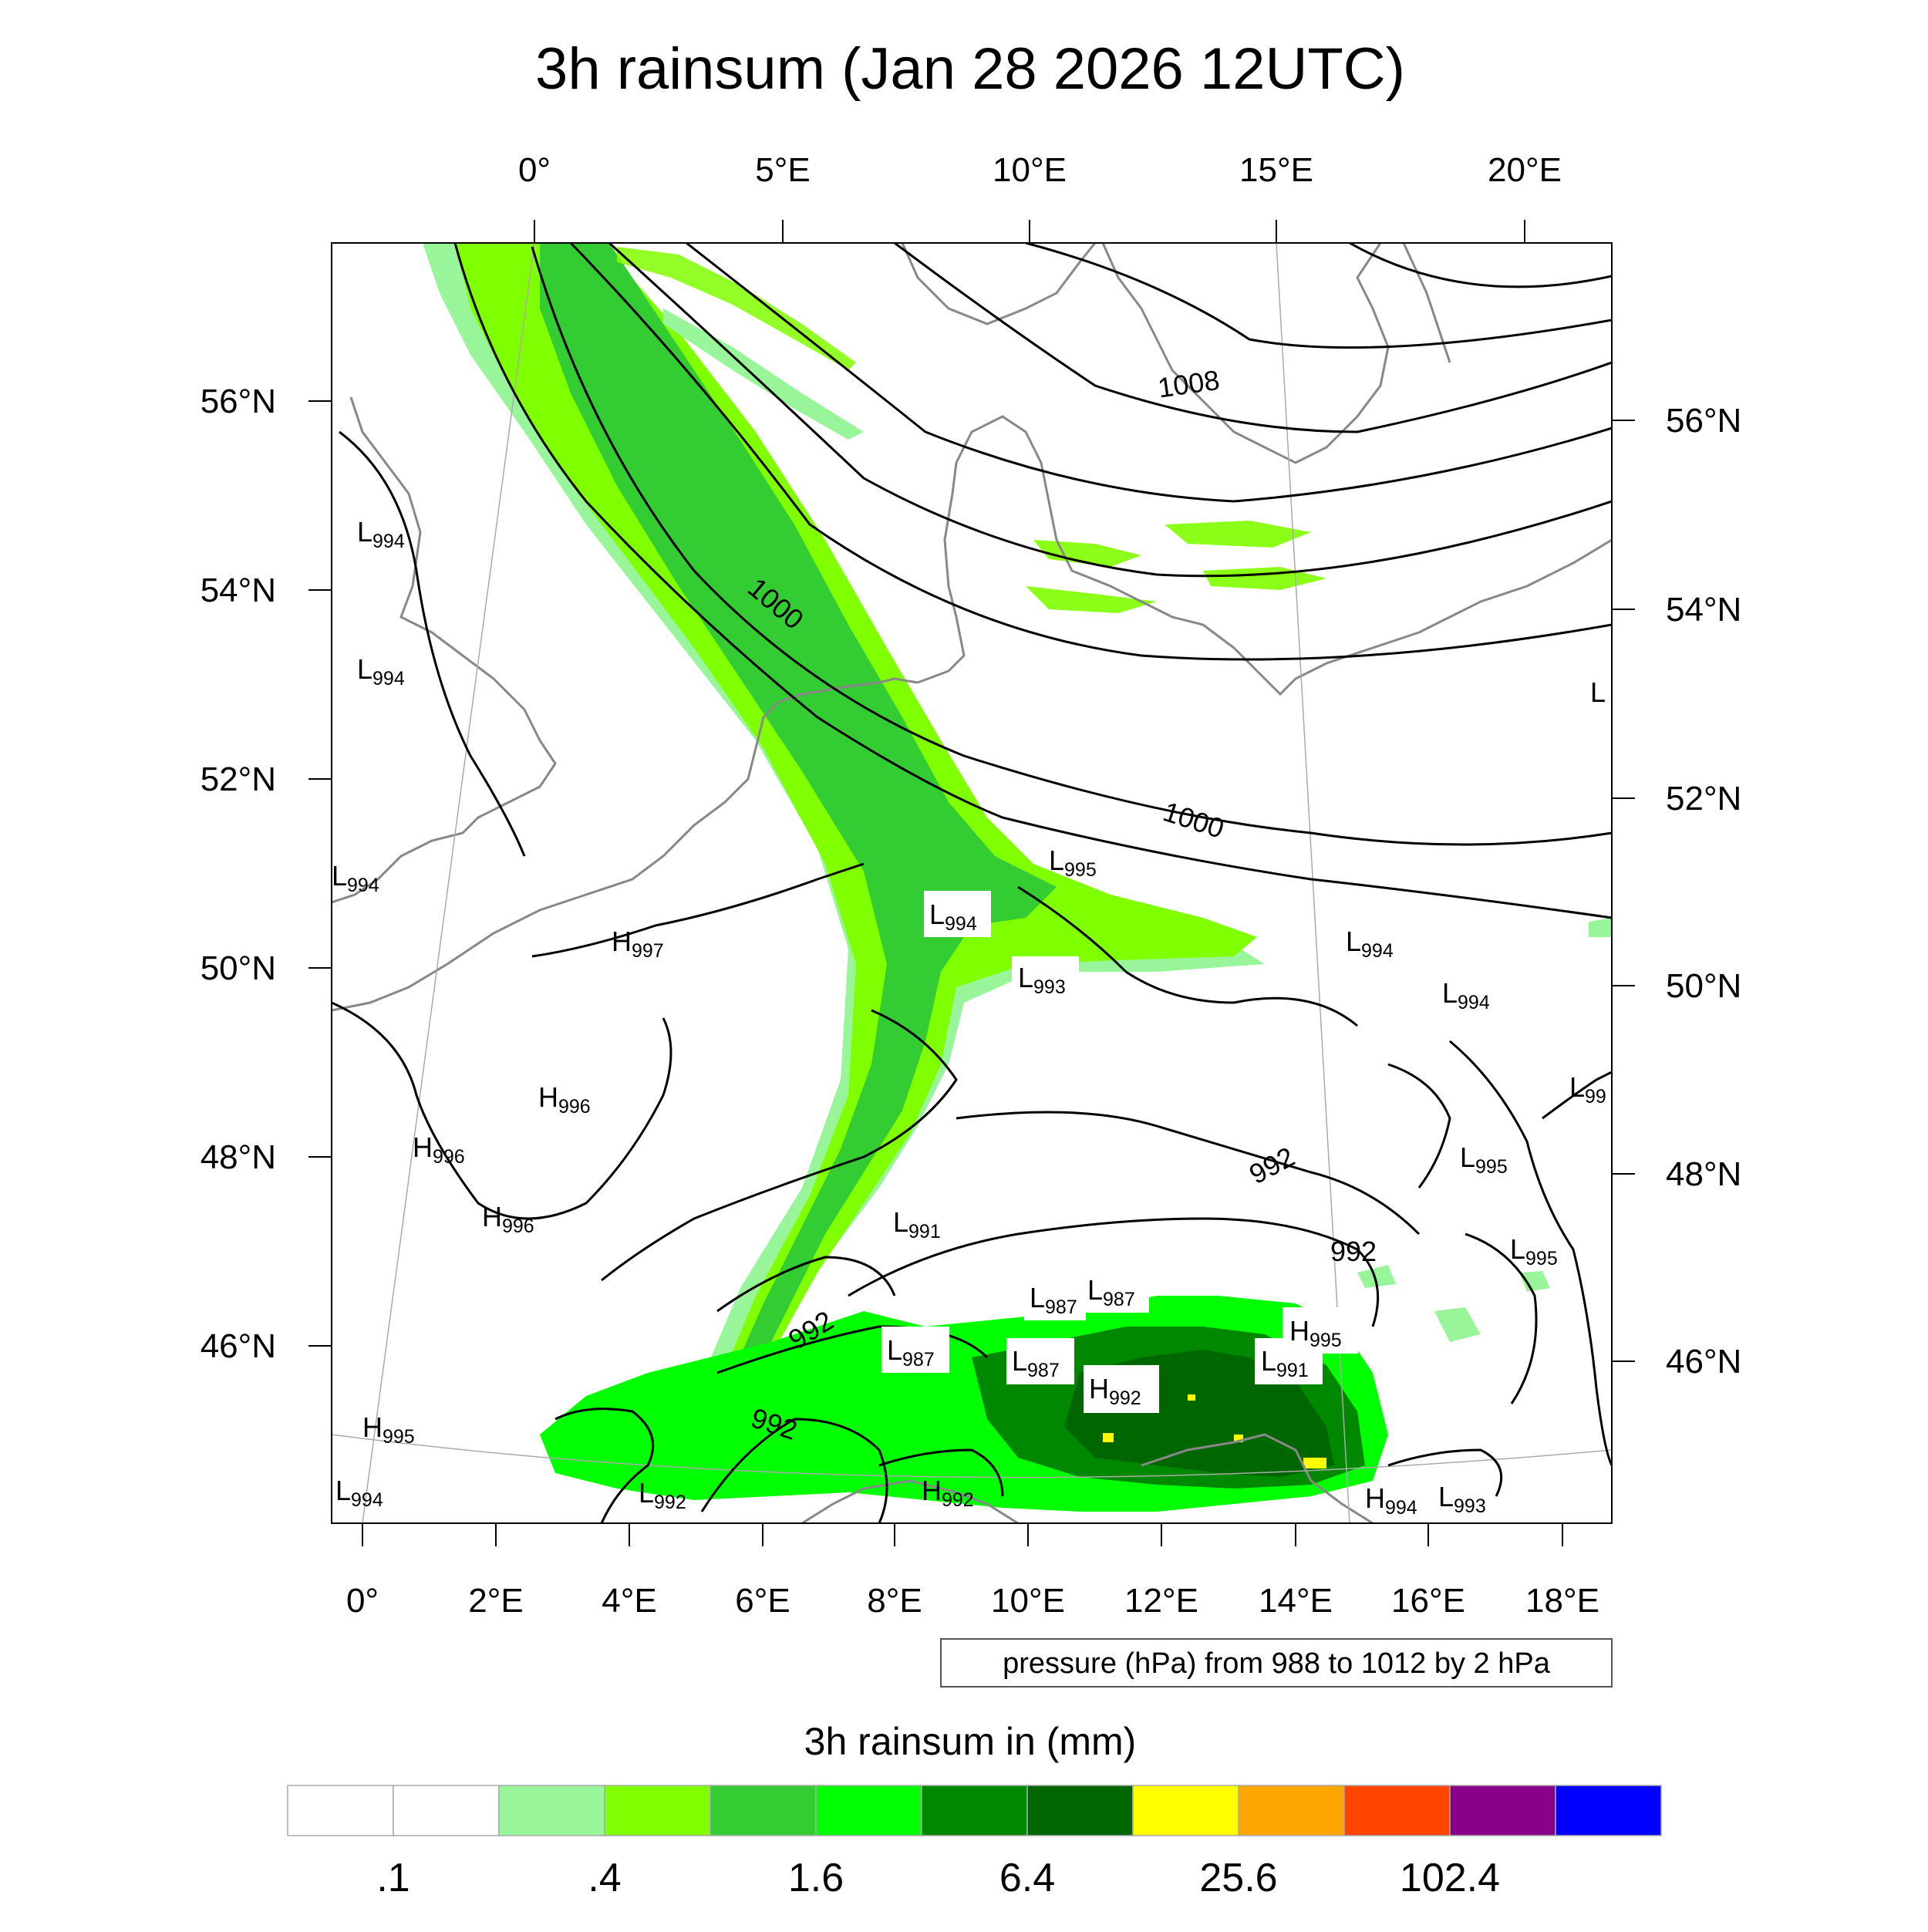 The width and height of the screenshot is (1928, 1932). I want to click on coastline-britain, so click(444, 650).